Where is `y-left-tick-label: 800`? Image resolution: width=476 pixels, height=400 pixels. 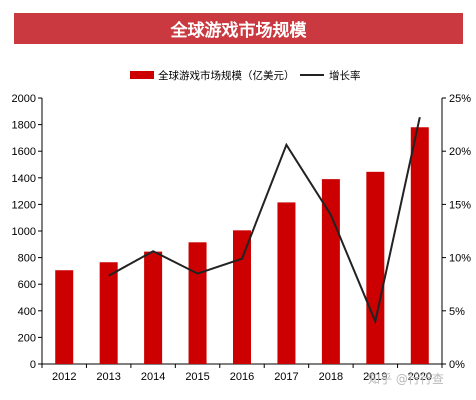
y-left-tick-label: 800 is located at coordinates (27, 259).